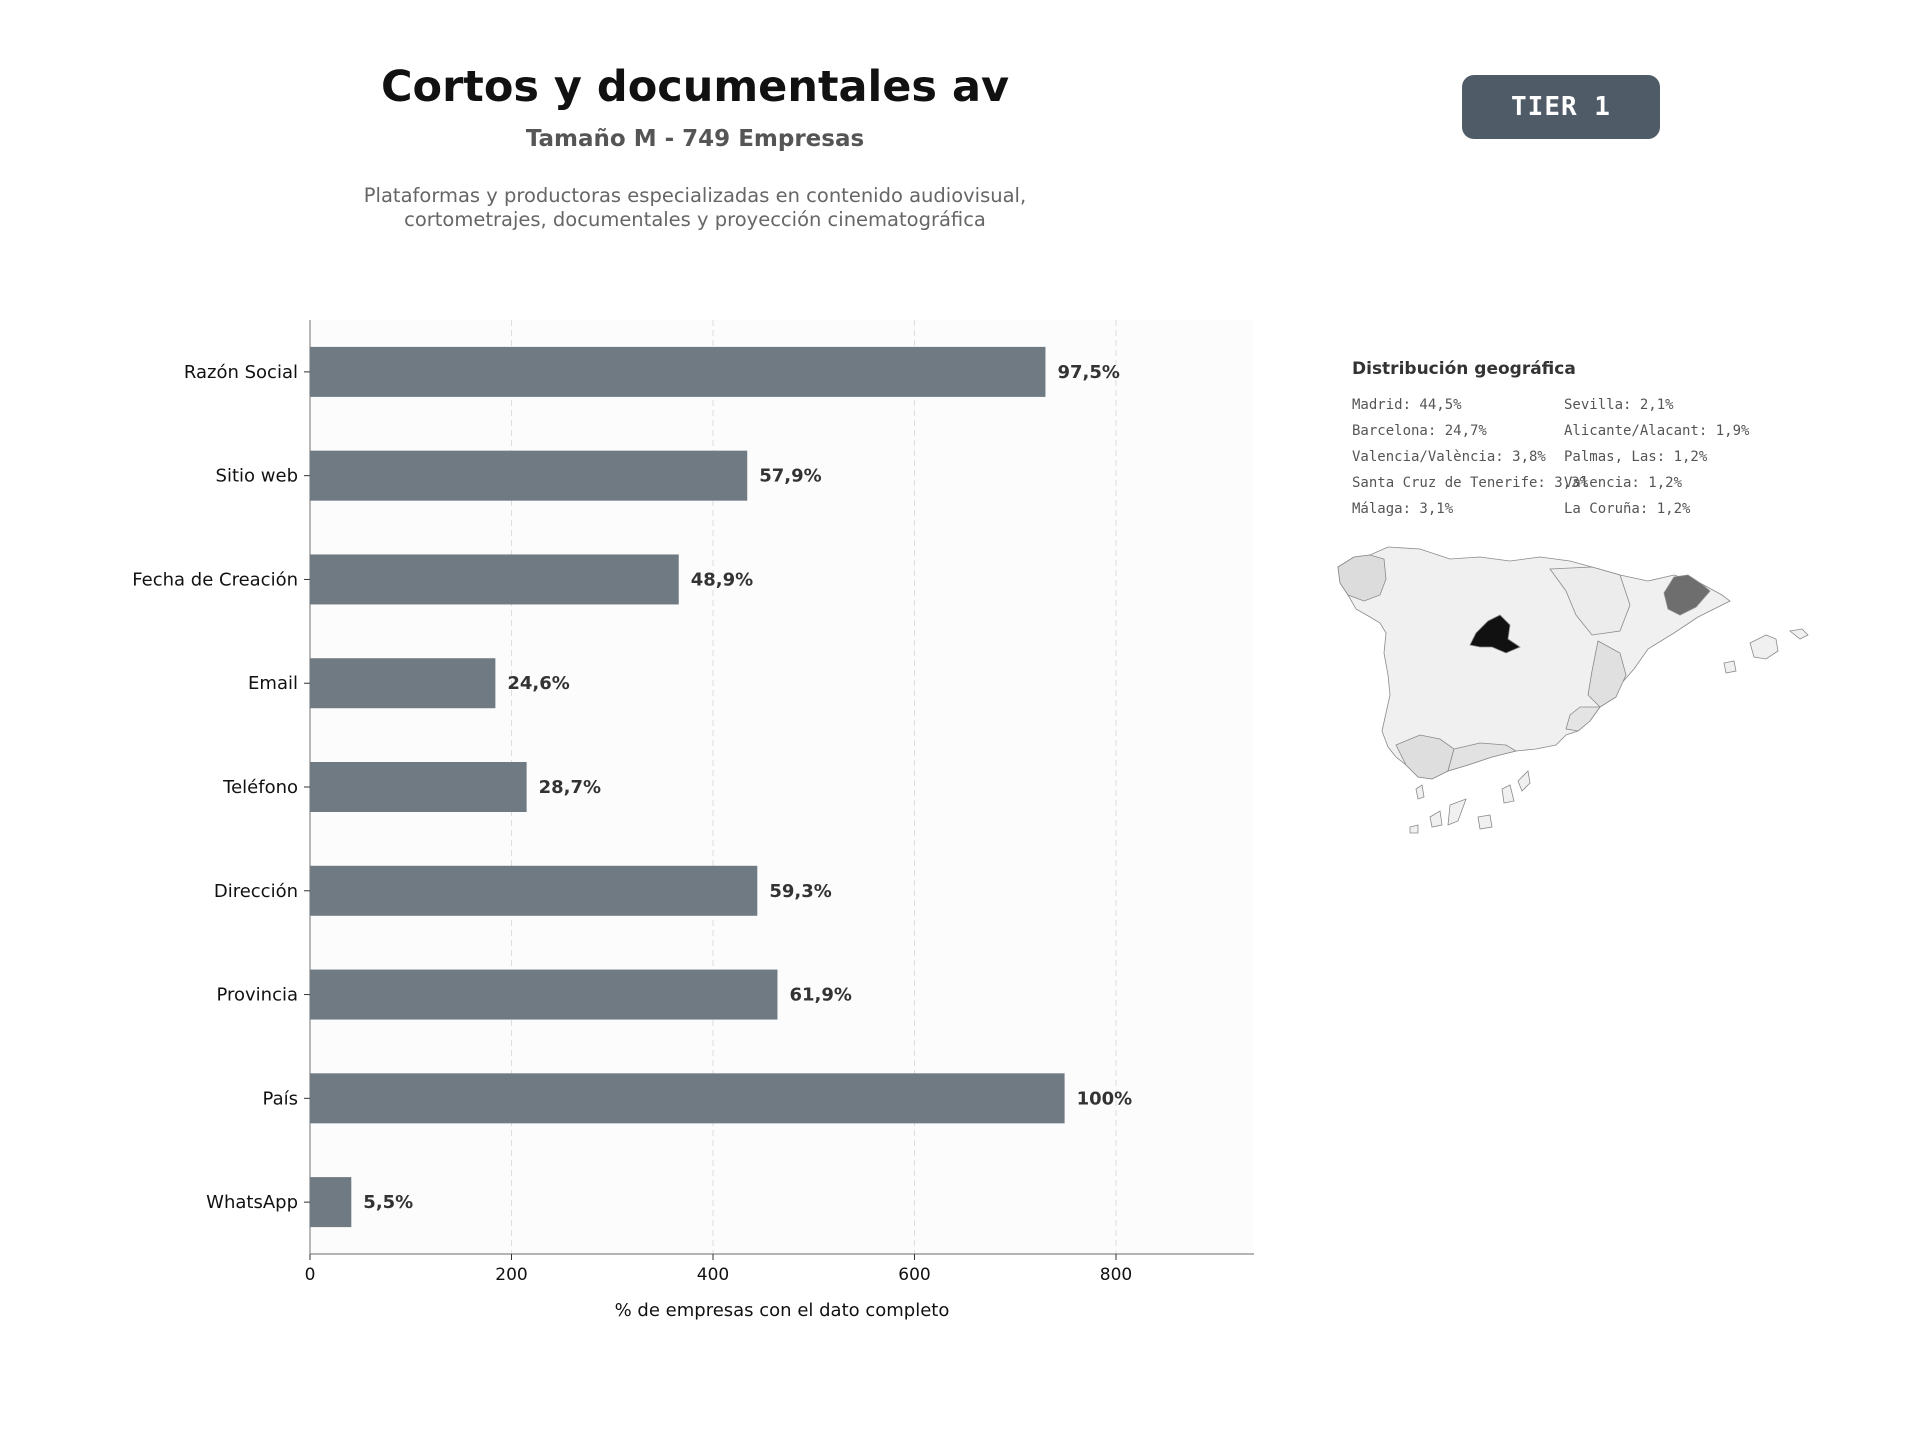 The image size is (1920, 1440). What do you see at coordinates (1407, 405) in the screenshot?
I see `geo-item: Madrid: 44,5%` at bounding box center [1407, 405].